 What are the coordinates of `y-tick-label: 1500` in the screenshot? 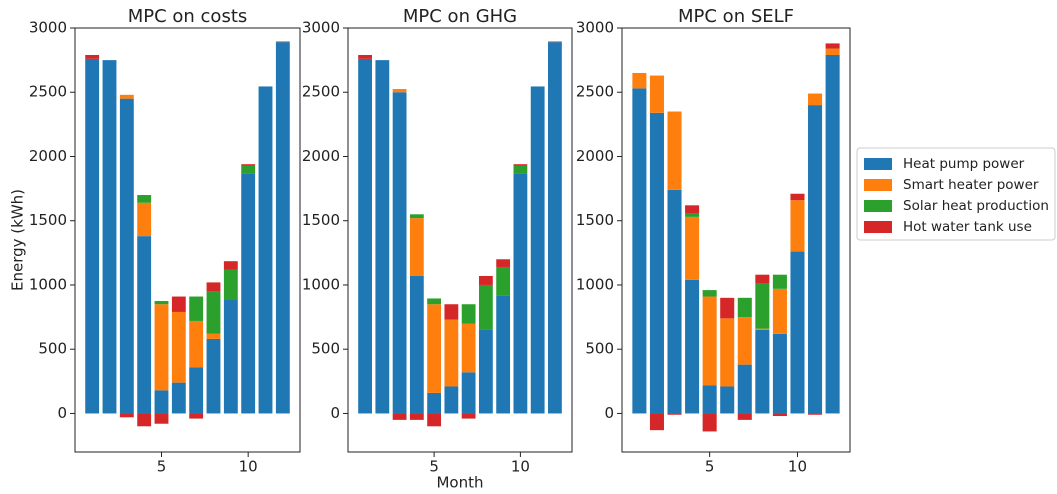 It's located at (321, 220).